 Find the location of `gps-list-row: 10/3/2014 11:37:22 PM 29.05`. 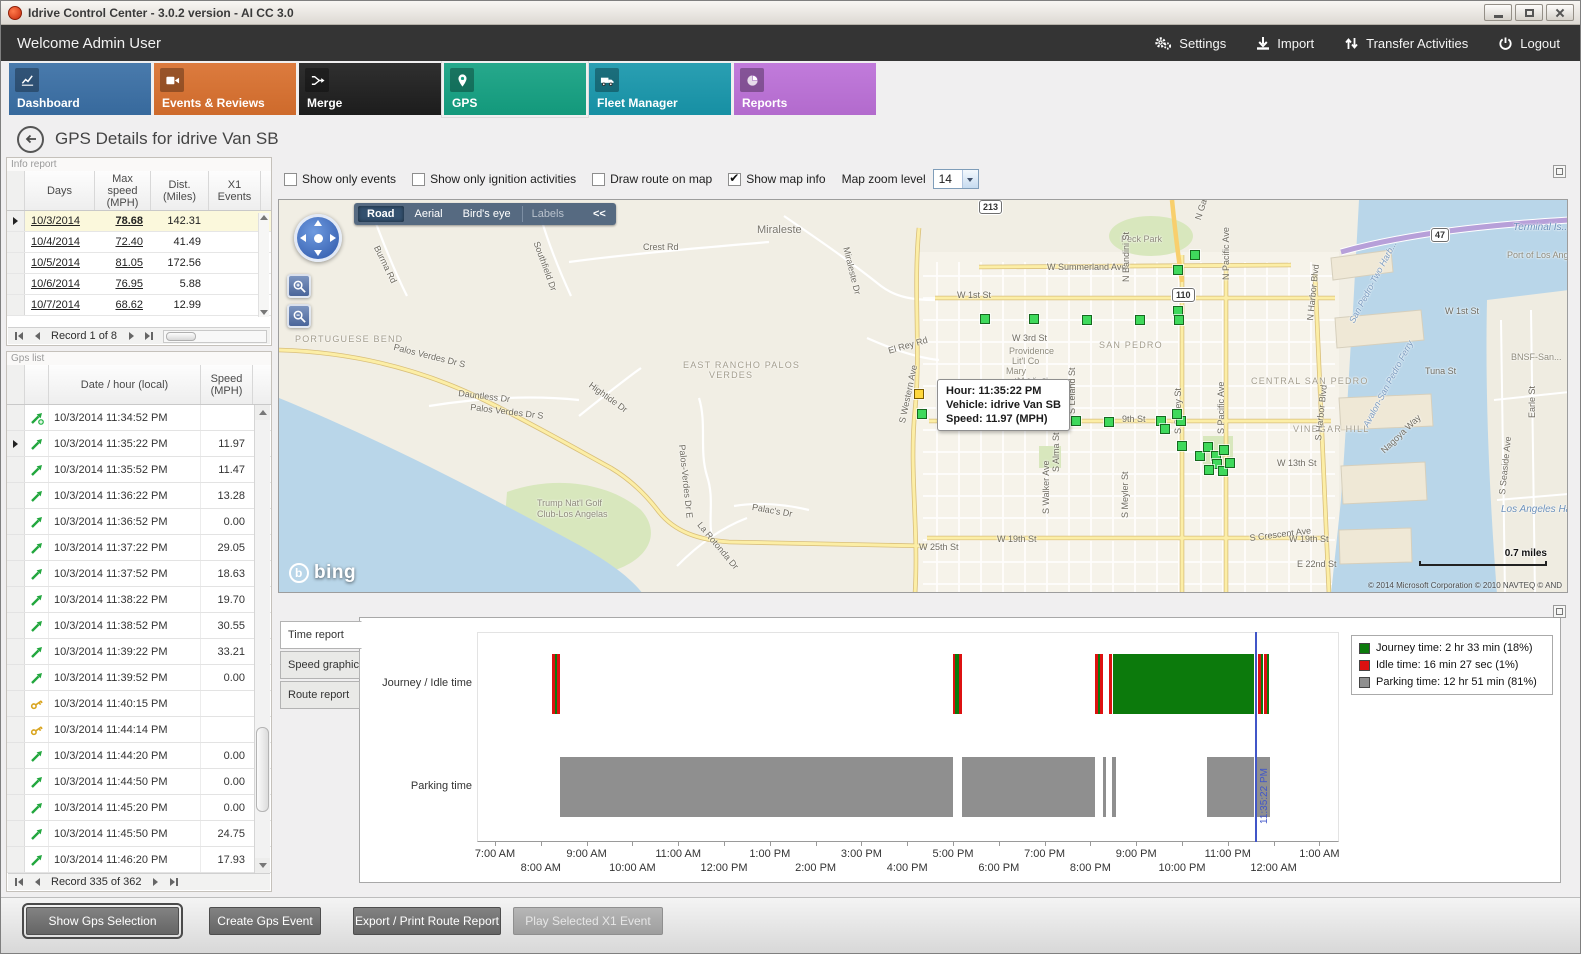

gps-list-row: 10/3/2014 11:37:22 PM 29.05 is located at coordinates (139, 548).